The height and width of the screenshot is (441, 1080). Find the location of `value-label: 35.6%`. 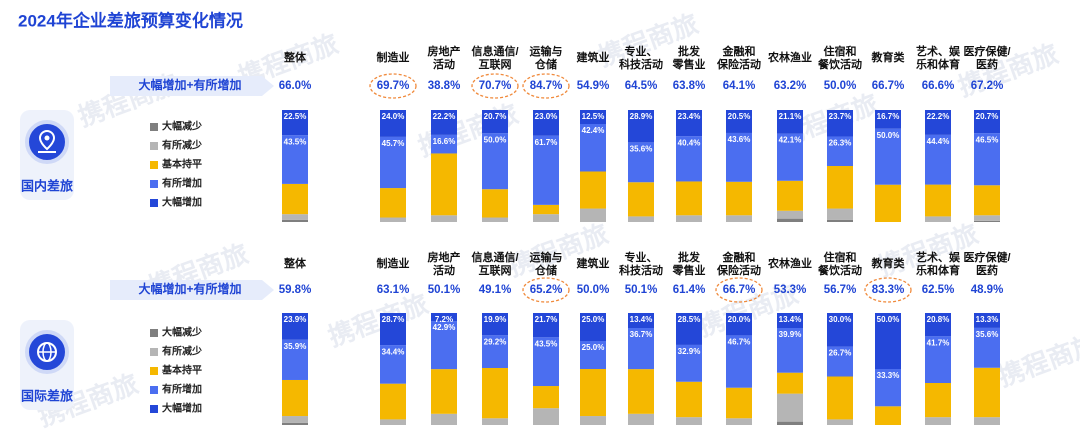

value-label: 35.6% is located at coordinates (641, 148).